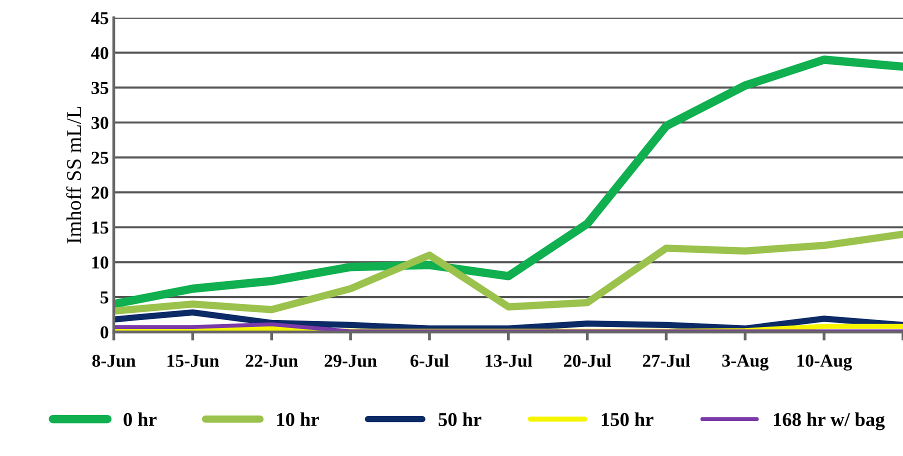  I want to click on y-tick-label: 20, so click(100, 192).